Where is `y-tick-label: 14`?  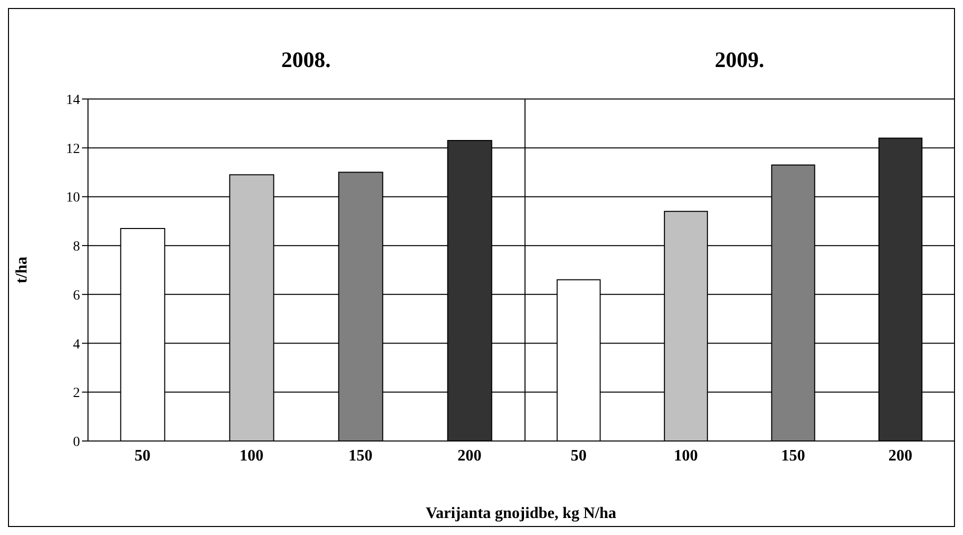
y-tick-label: 14 is located at coordinates (73, 100).